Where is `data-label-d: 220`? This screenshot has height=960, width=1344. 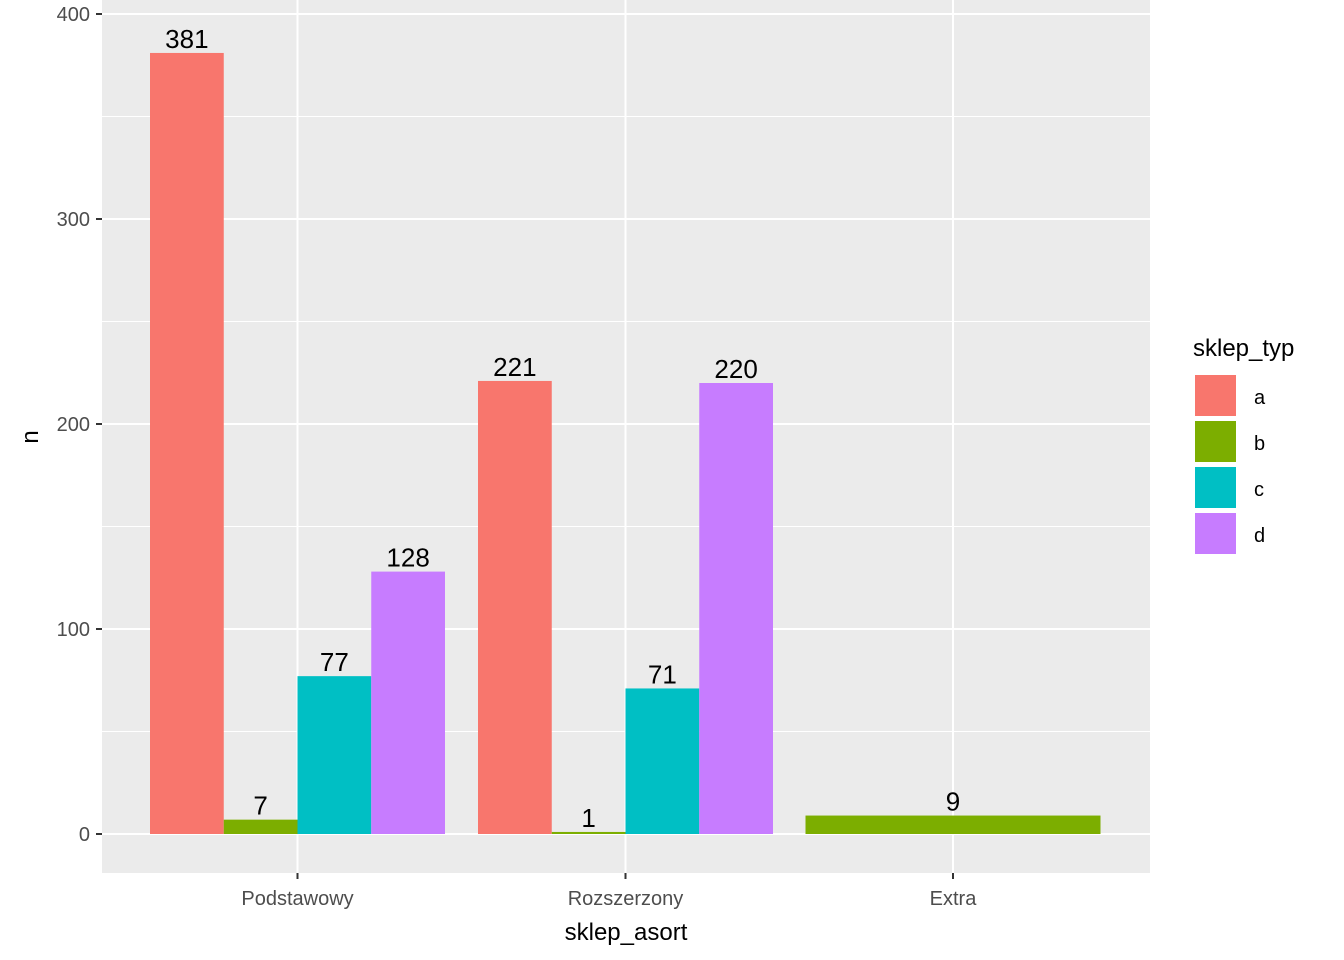
data-label-d: 220 is located at coordinates (735, 369).